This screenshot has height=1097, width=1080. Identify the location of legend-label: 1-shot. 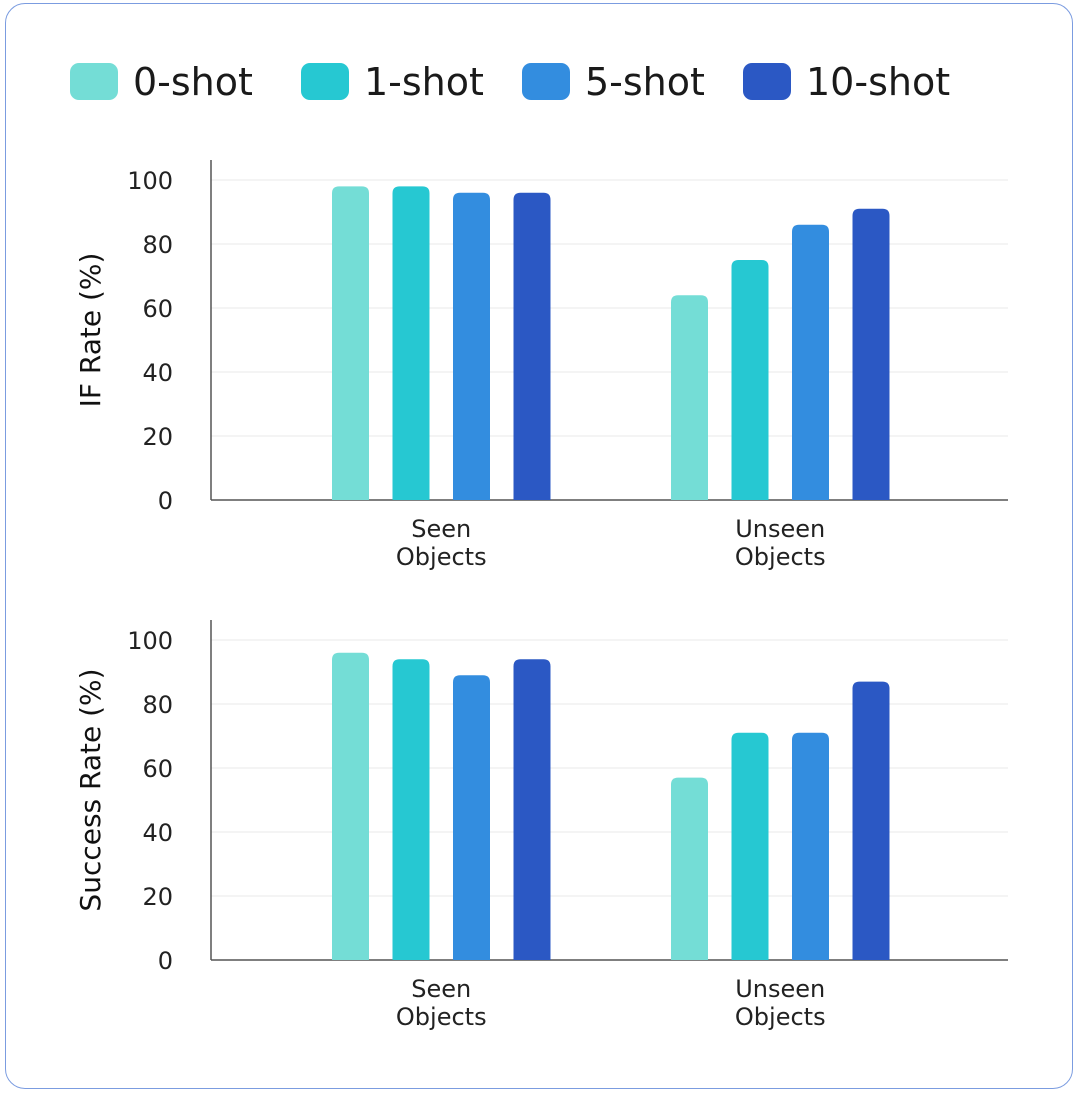
(424, 82).